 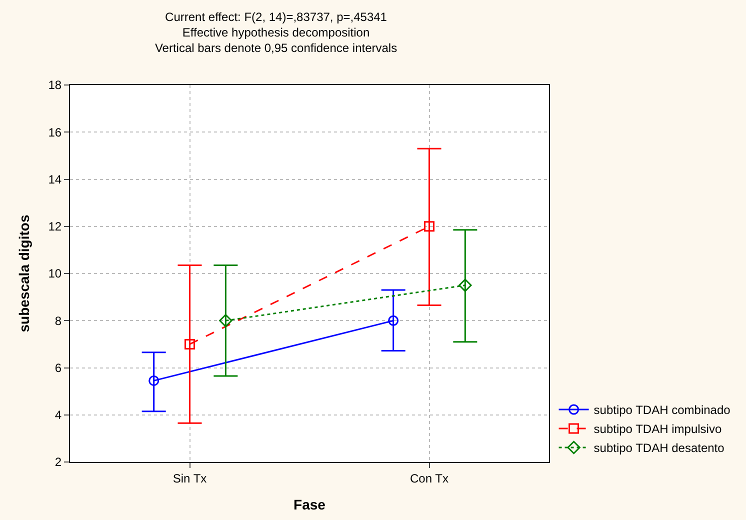 What do you see at coordinates (55, 179) in the screenshot?
I see `y-tick-label: 14` at bounding box center [55, 179].